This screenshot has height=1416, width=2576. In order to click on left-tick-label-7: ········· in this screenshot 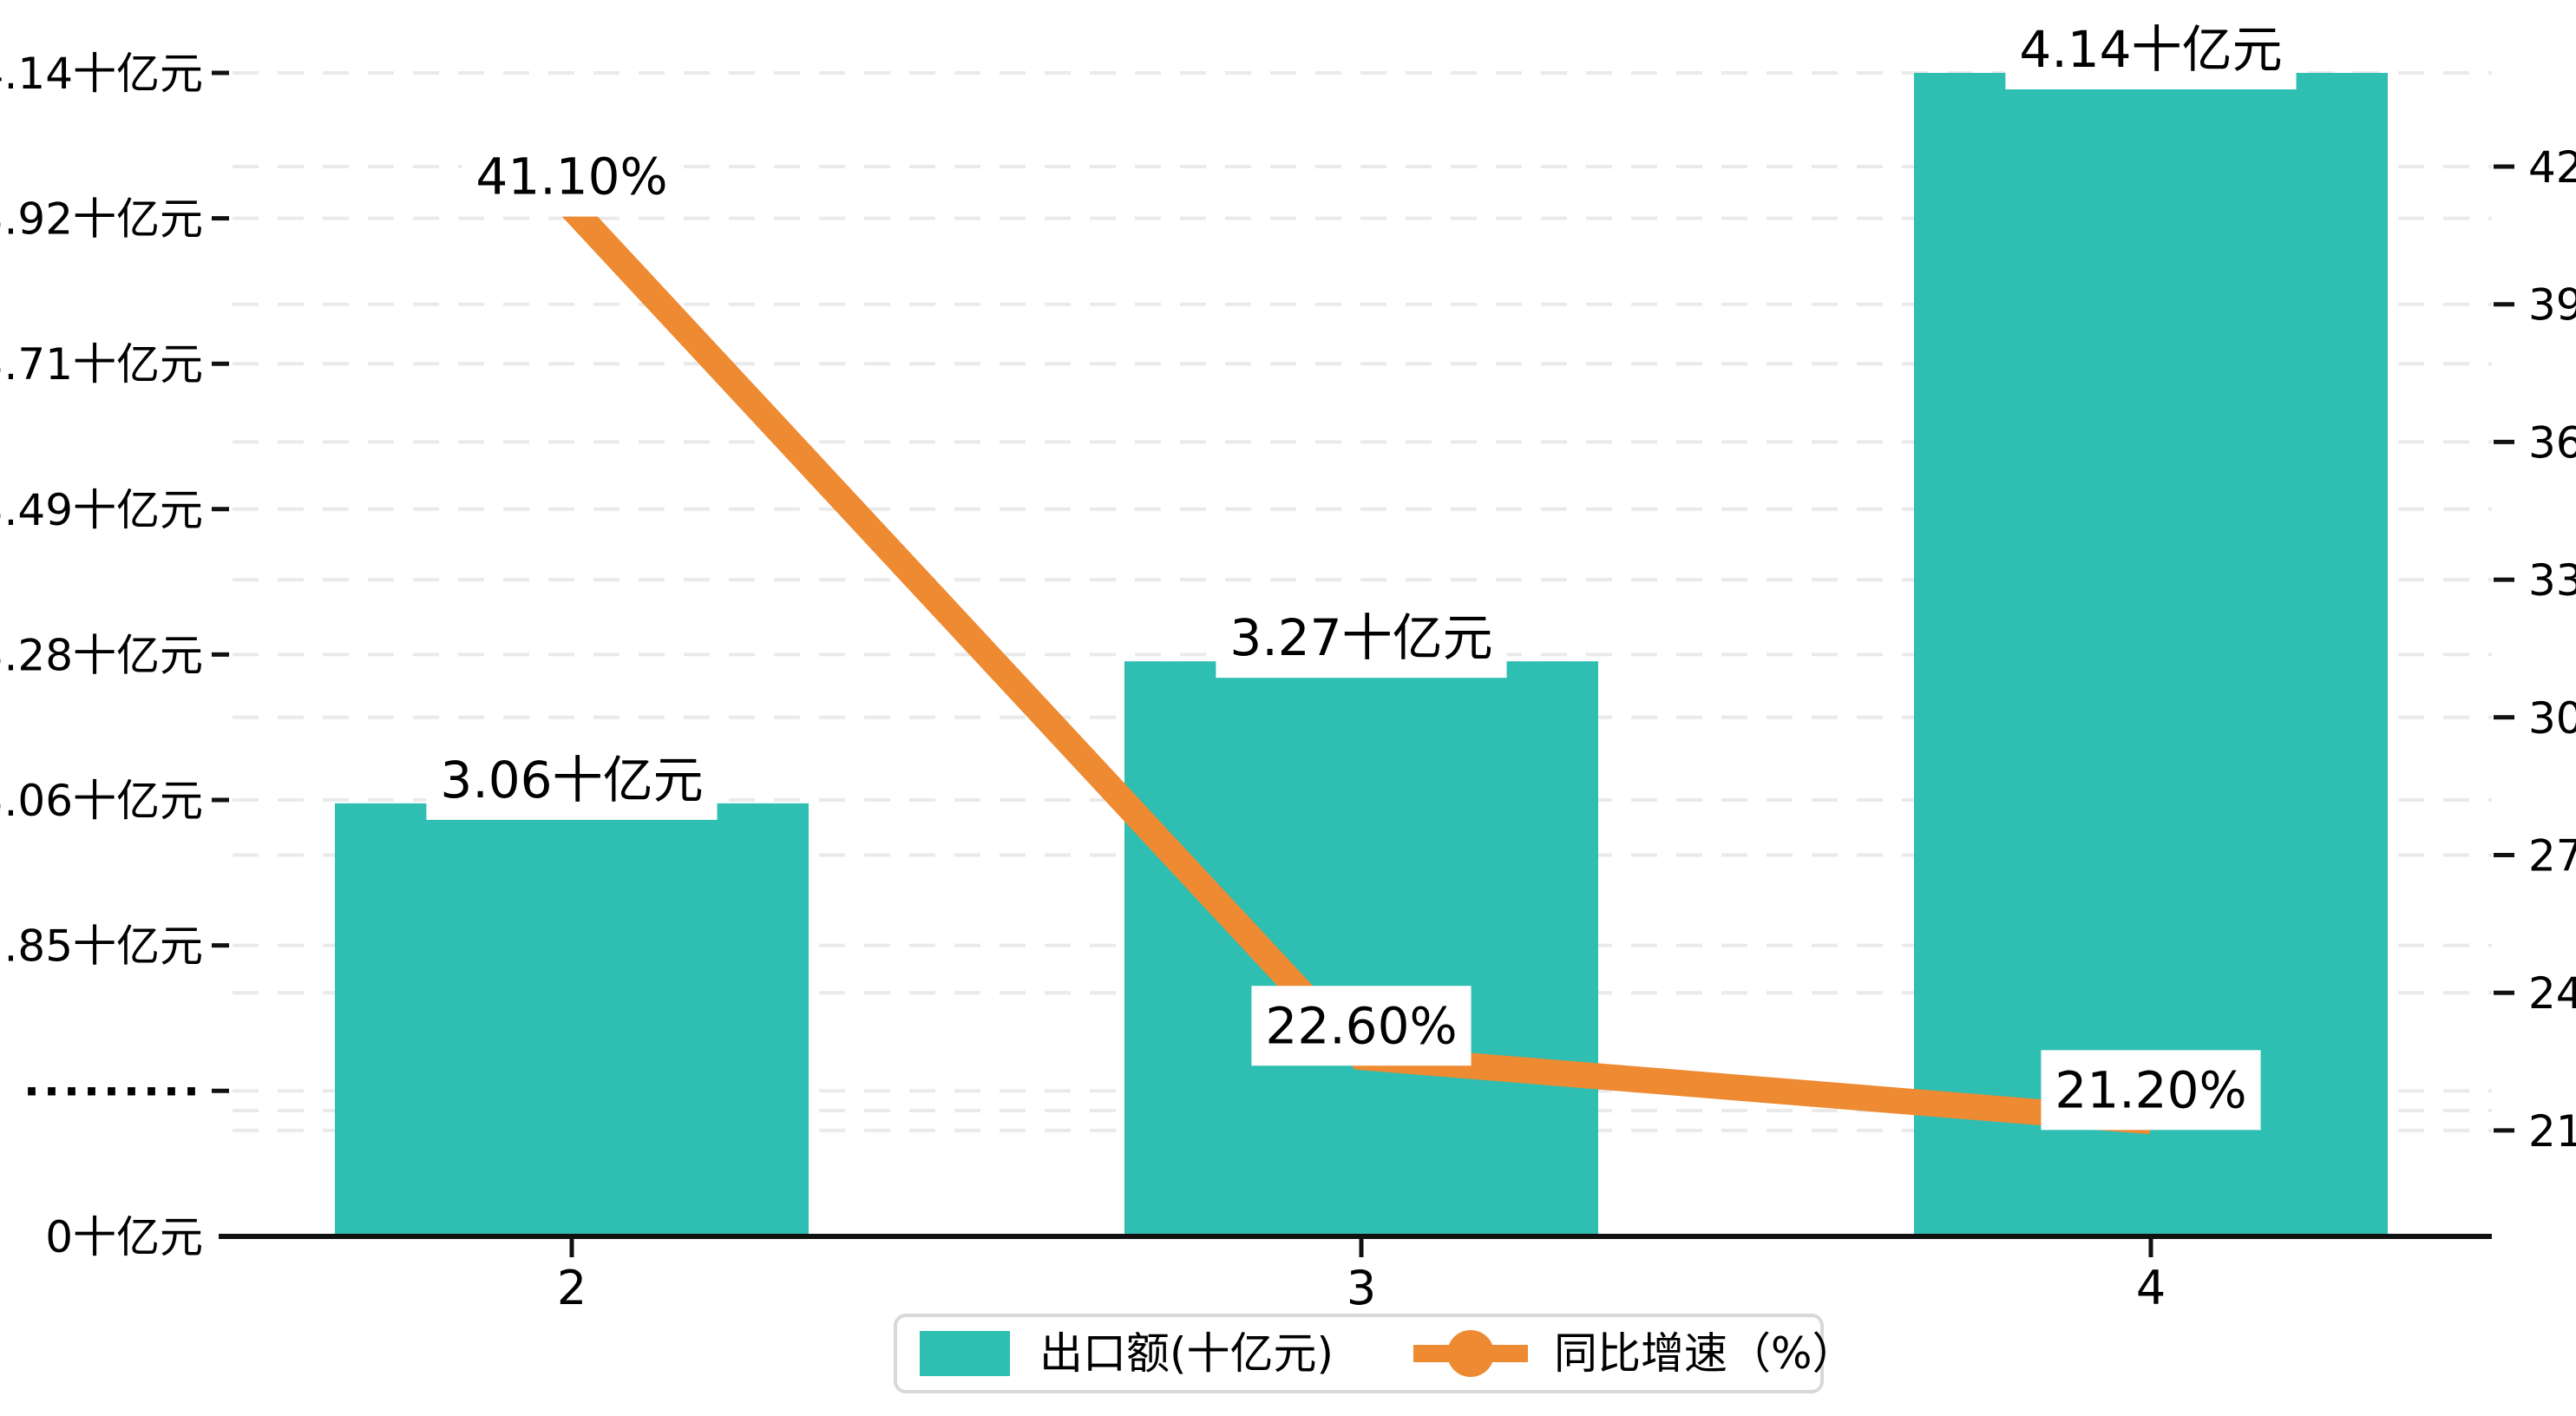, I will do `click(113, 1091)`.